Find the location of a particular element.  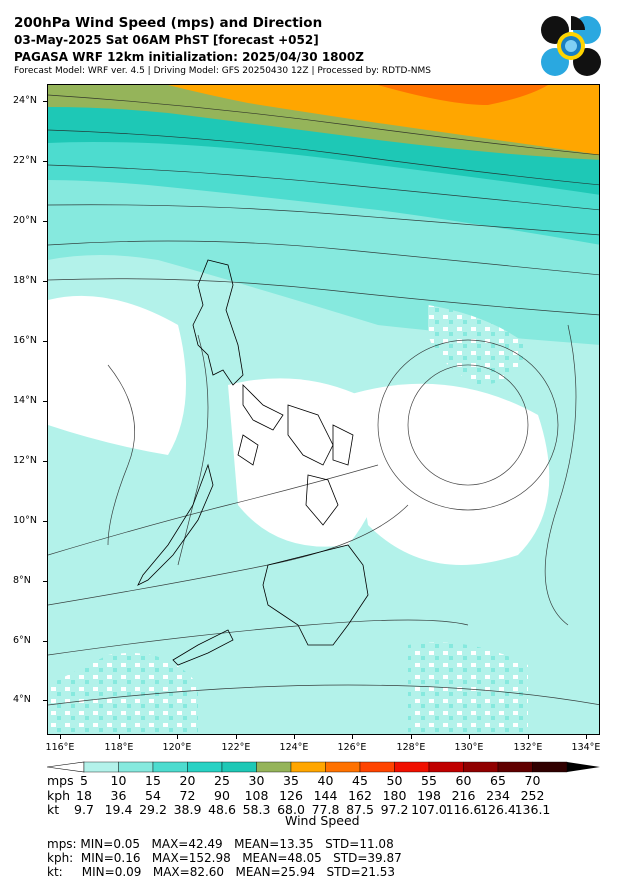

colorbar-kt-value: 126.4 is located at coordinates (498, 809).